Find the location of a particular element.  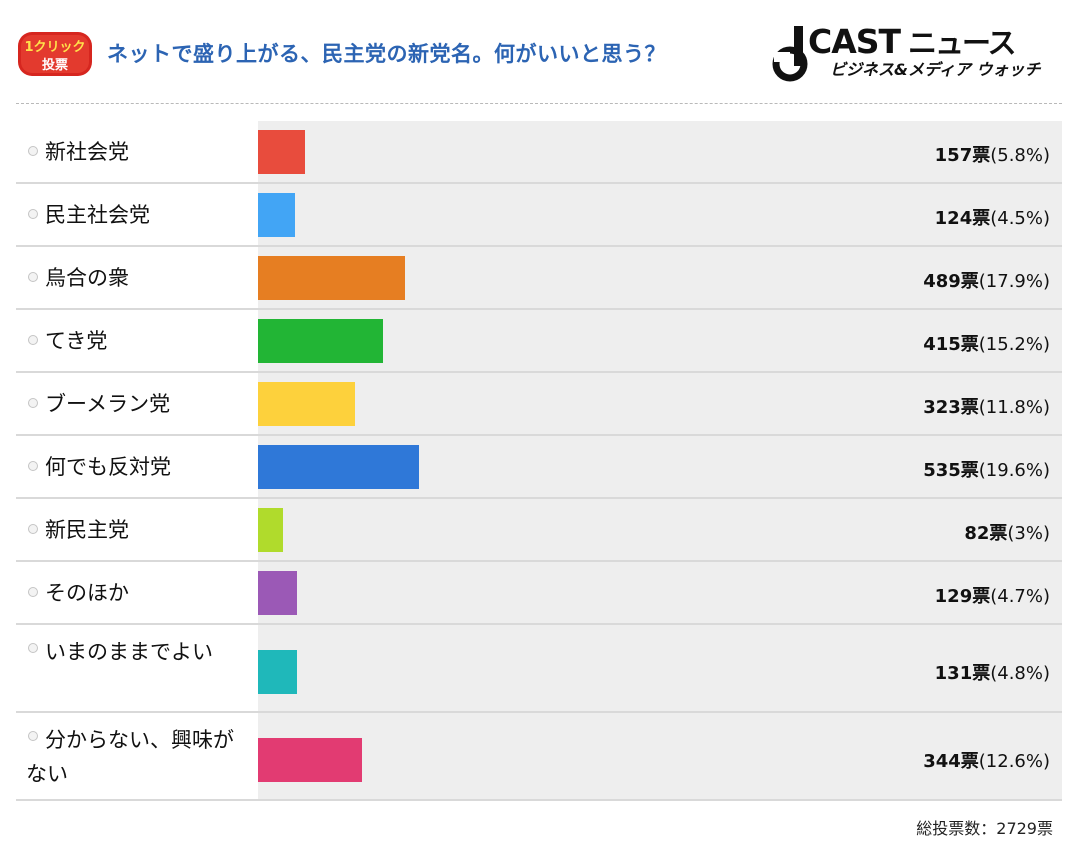

vote-percent: (17.9%) is located at coordinates (1014, 281).